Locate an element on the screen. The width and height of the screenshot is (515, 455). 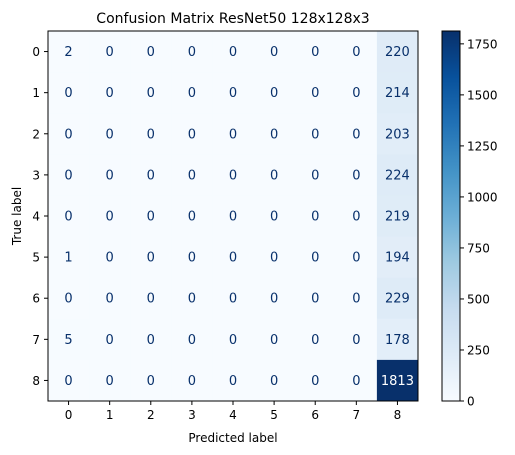
x-tick-label: 4 is located at coordinates (233, 415).